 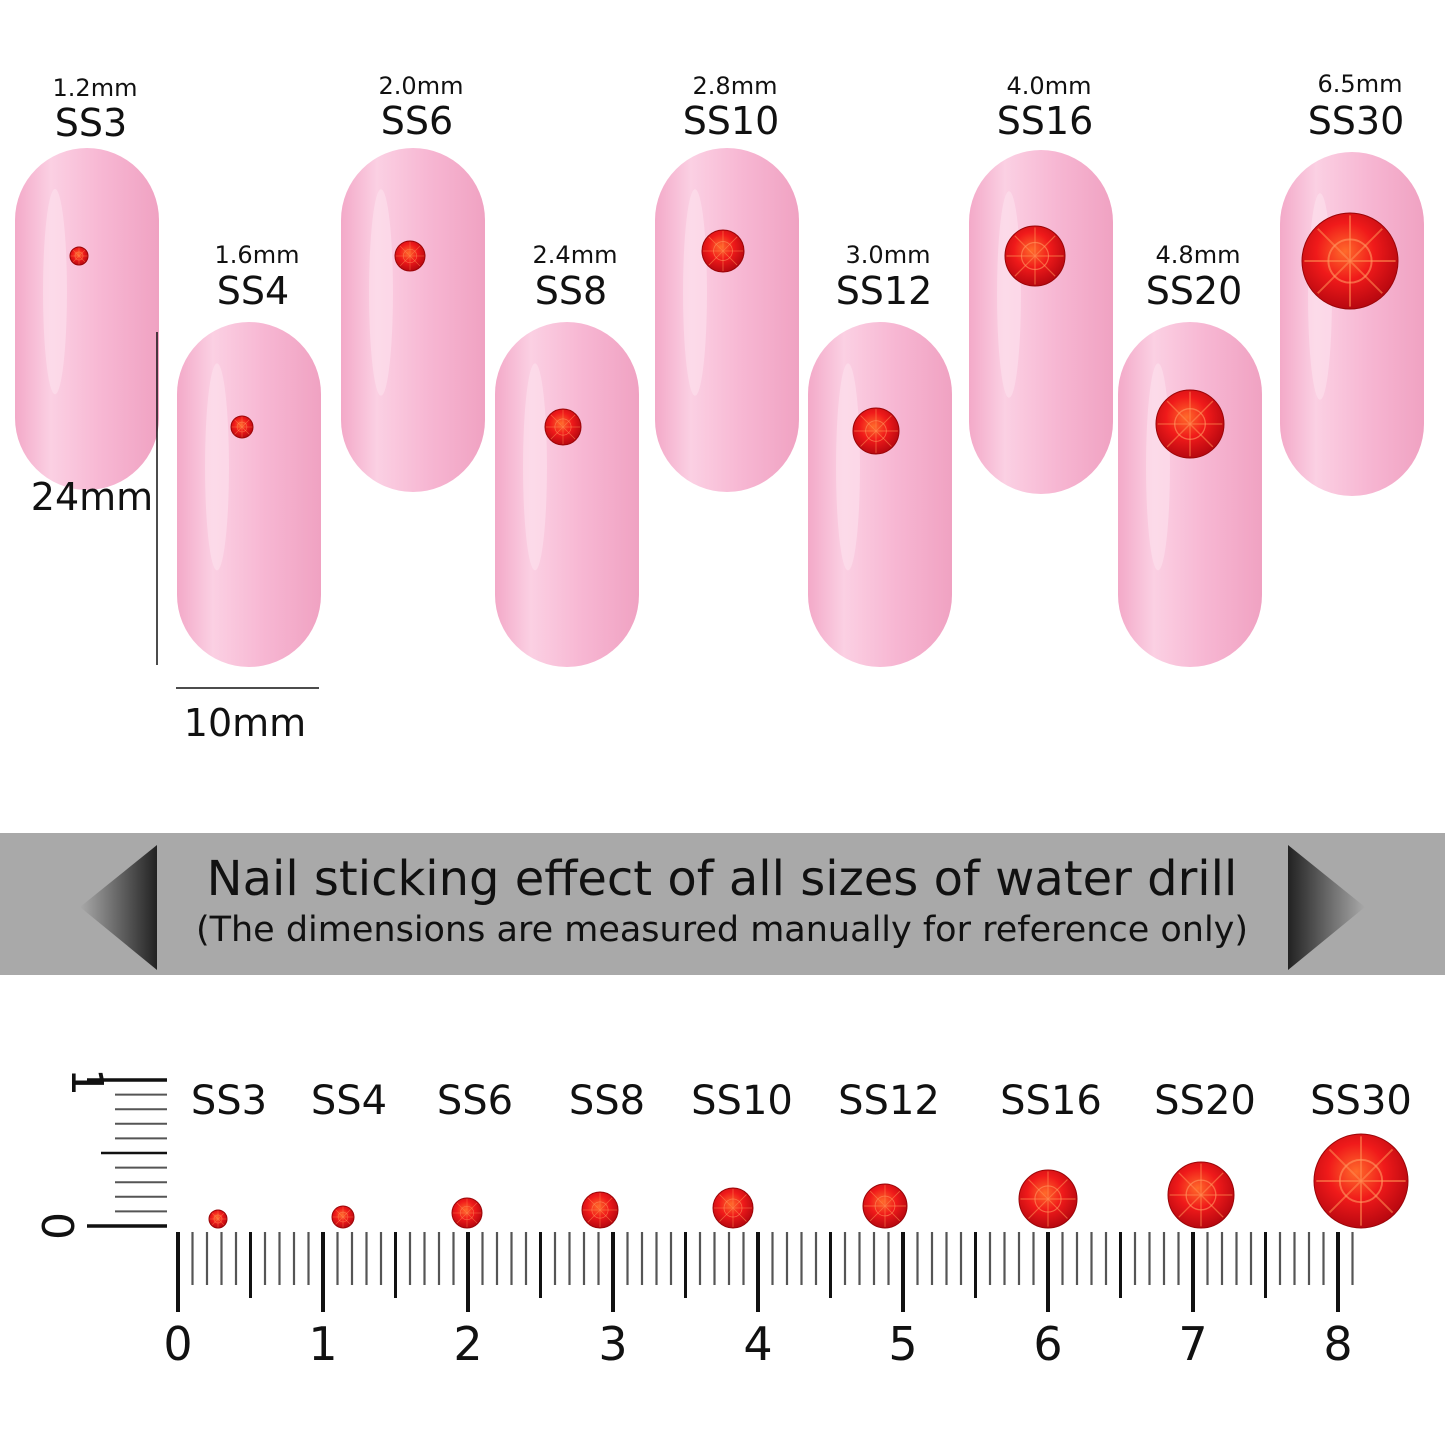 I want to click on stone-size-label: SS4, so click(x=349, y=1101).